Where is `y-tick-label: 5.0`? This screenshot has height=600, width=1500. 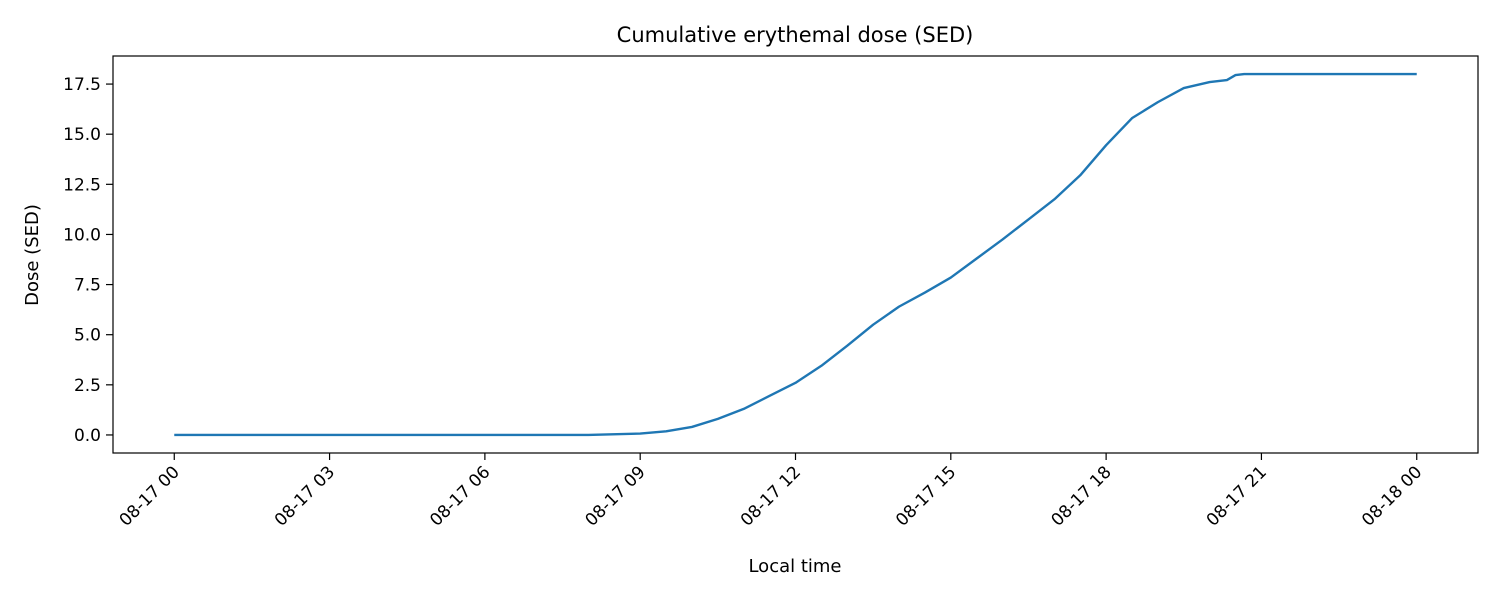 y-tick-label: 5.0 is located at coordinates (87, 336).